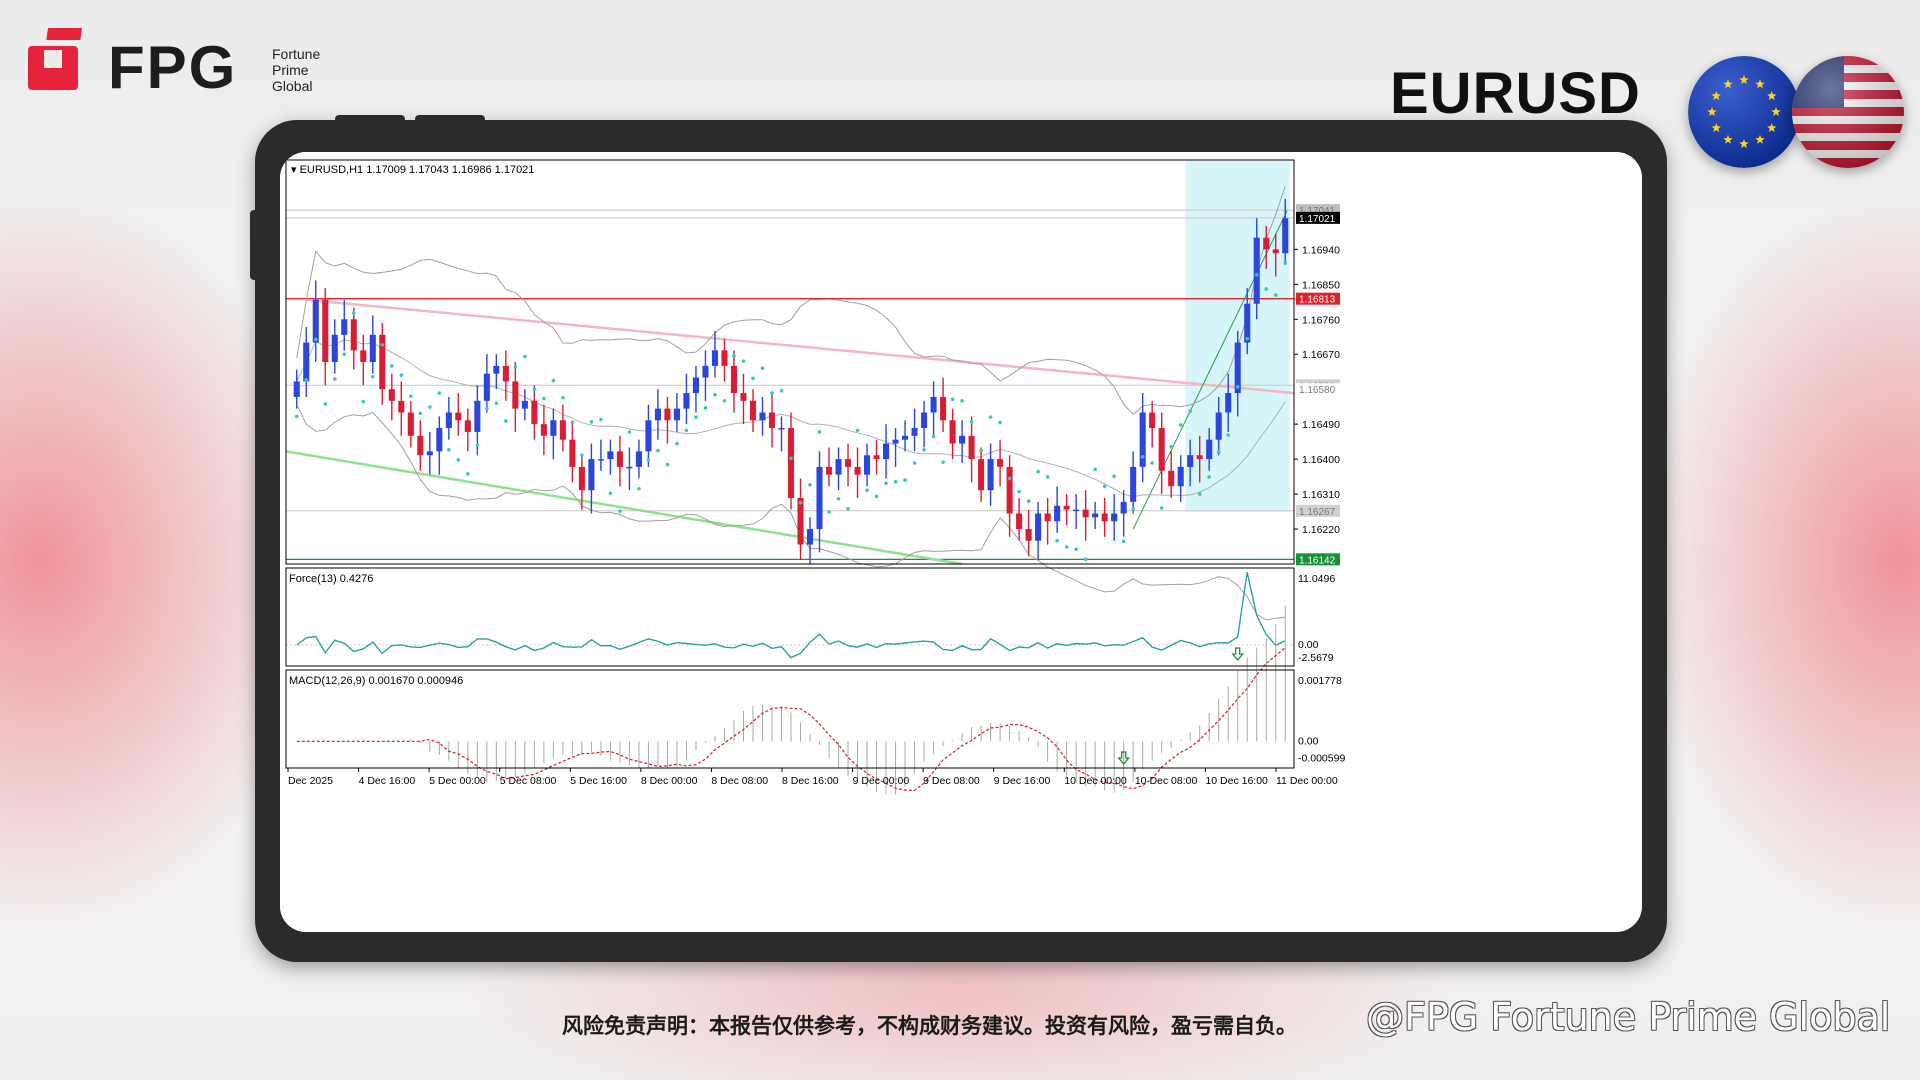 Image resolution: width=1920 pixels, height=1080 pixels. I want to click on force-panel-frame, so click(790, 617).